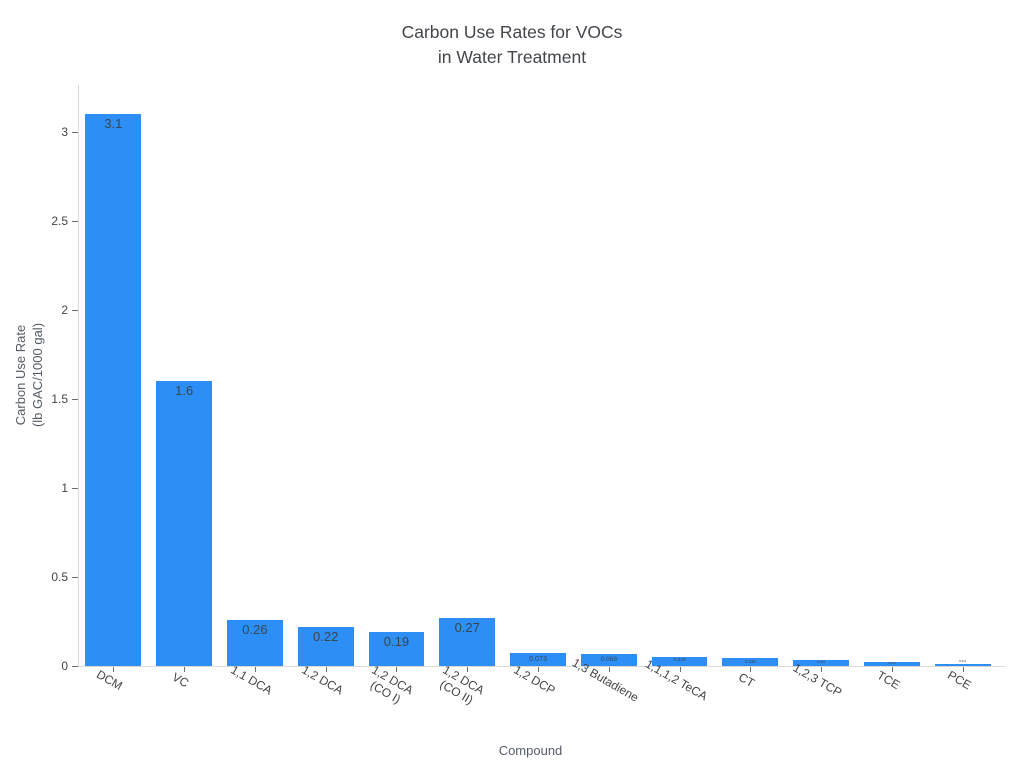 This screenshot has width=1024, height=768. I want to click on x-tick-label: CT, so click(751, 680).